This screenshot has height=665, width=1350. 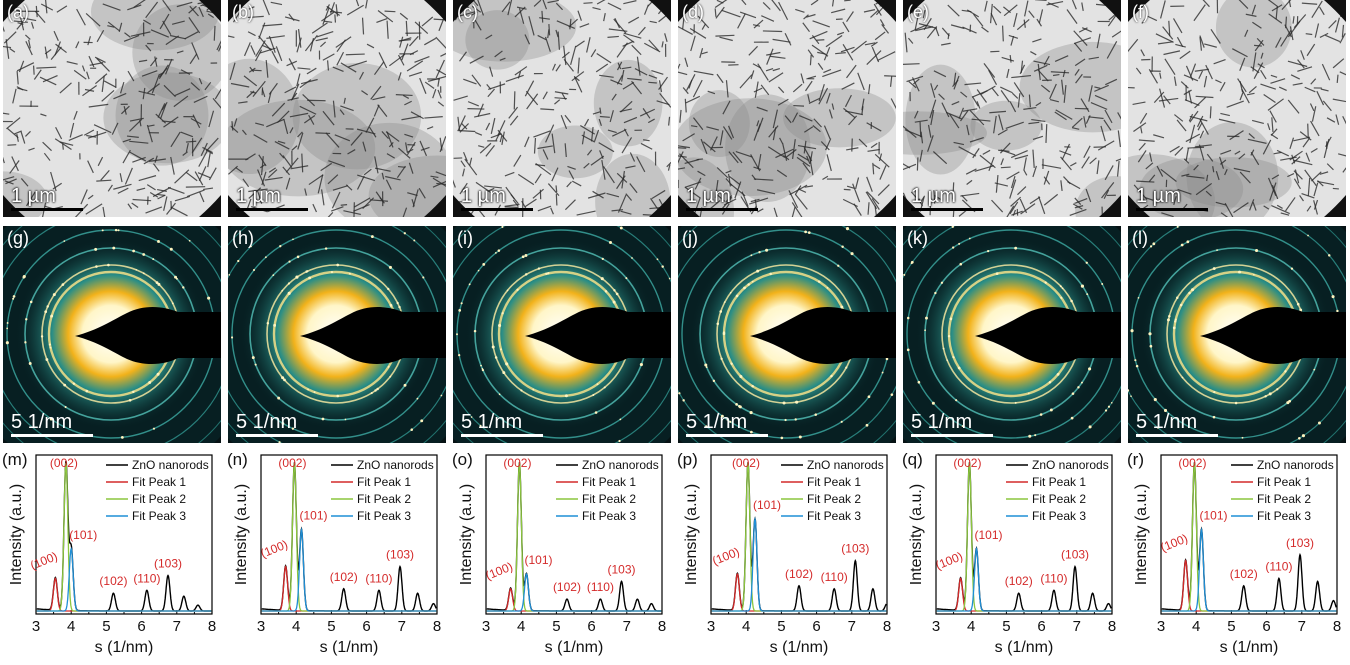 What do you see at coordinates (1012, 108) in the screenshot?
I see `tem-image-panel: (e)1 µm` at bounding box center [1012, 108].